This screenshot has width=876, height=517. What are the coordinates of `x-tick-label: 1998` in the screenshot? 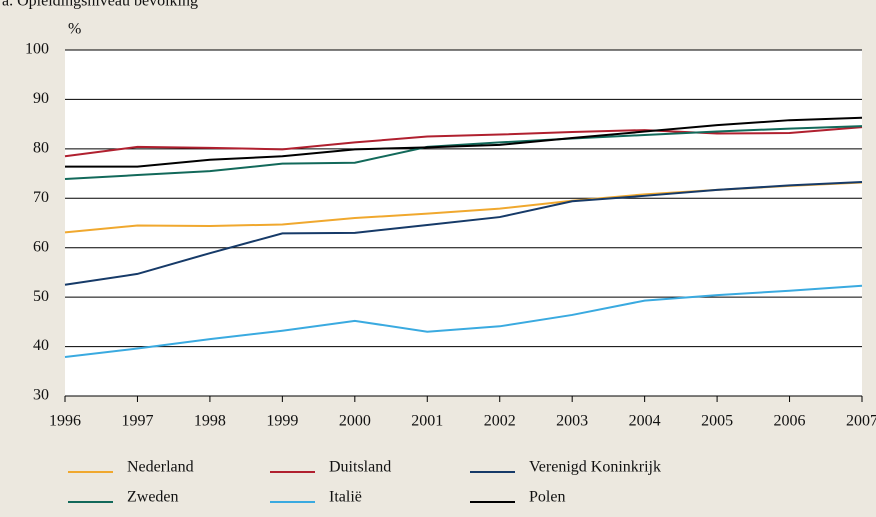 It's located at (210, 421).